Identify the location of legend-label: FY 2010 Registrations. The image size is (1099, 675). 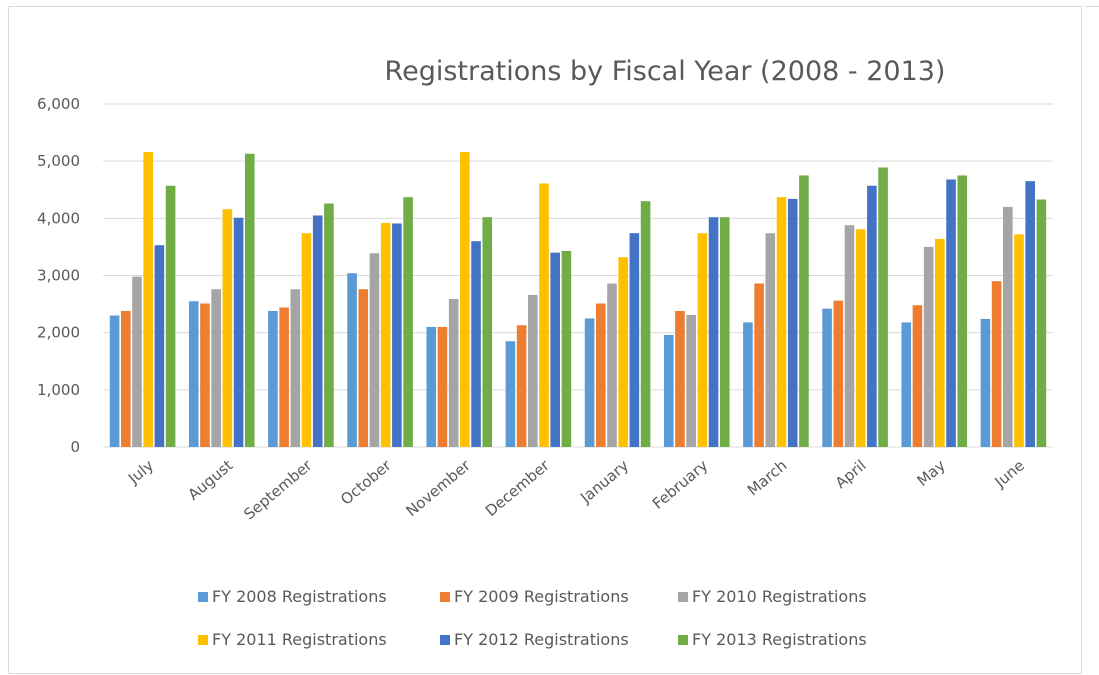
(779, 596).